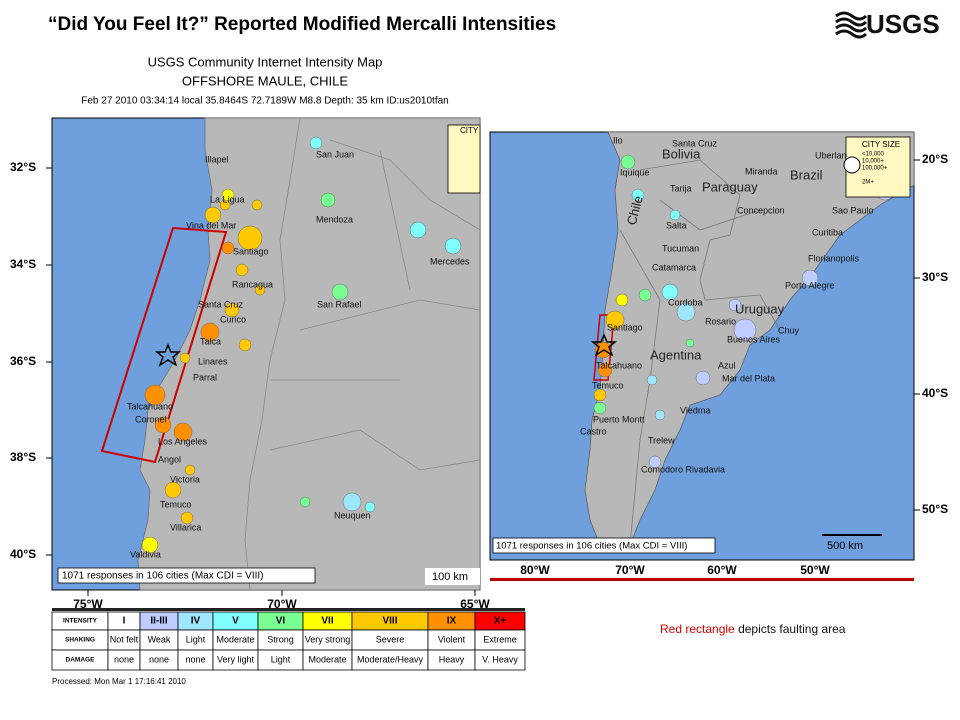 The width and height of the screenshot is (960, 720). What do you see at coordinates (697, 629) in the screenshot?
I see `caption-highlight: Red rectangle` at bounding box center [697, 629].